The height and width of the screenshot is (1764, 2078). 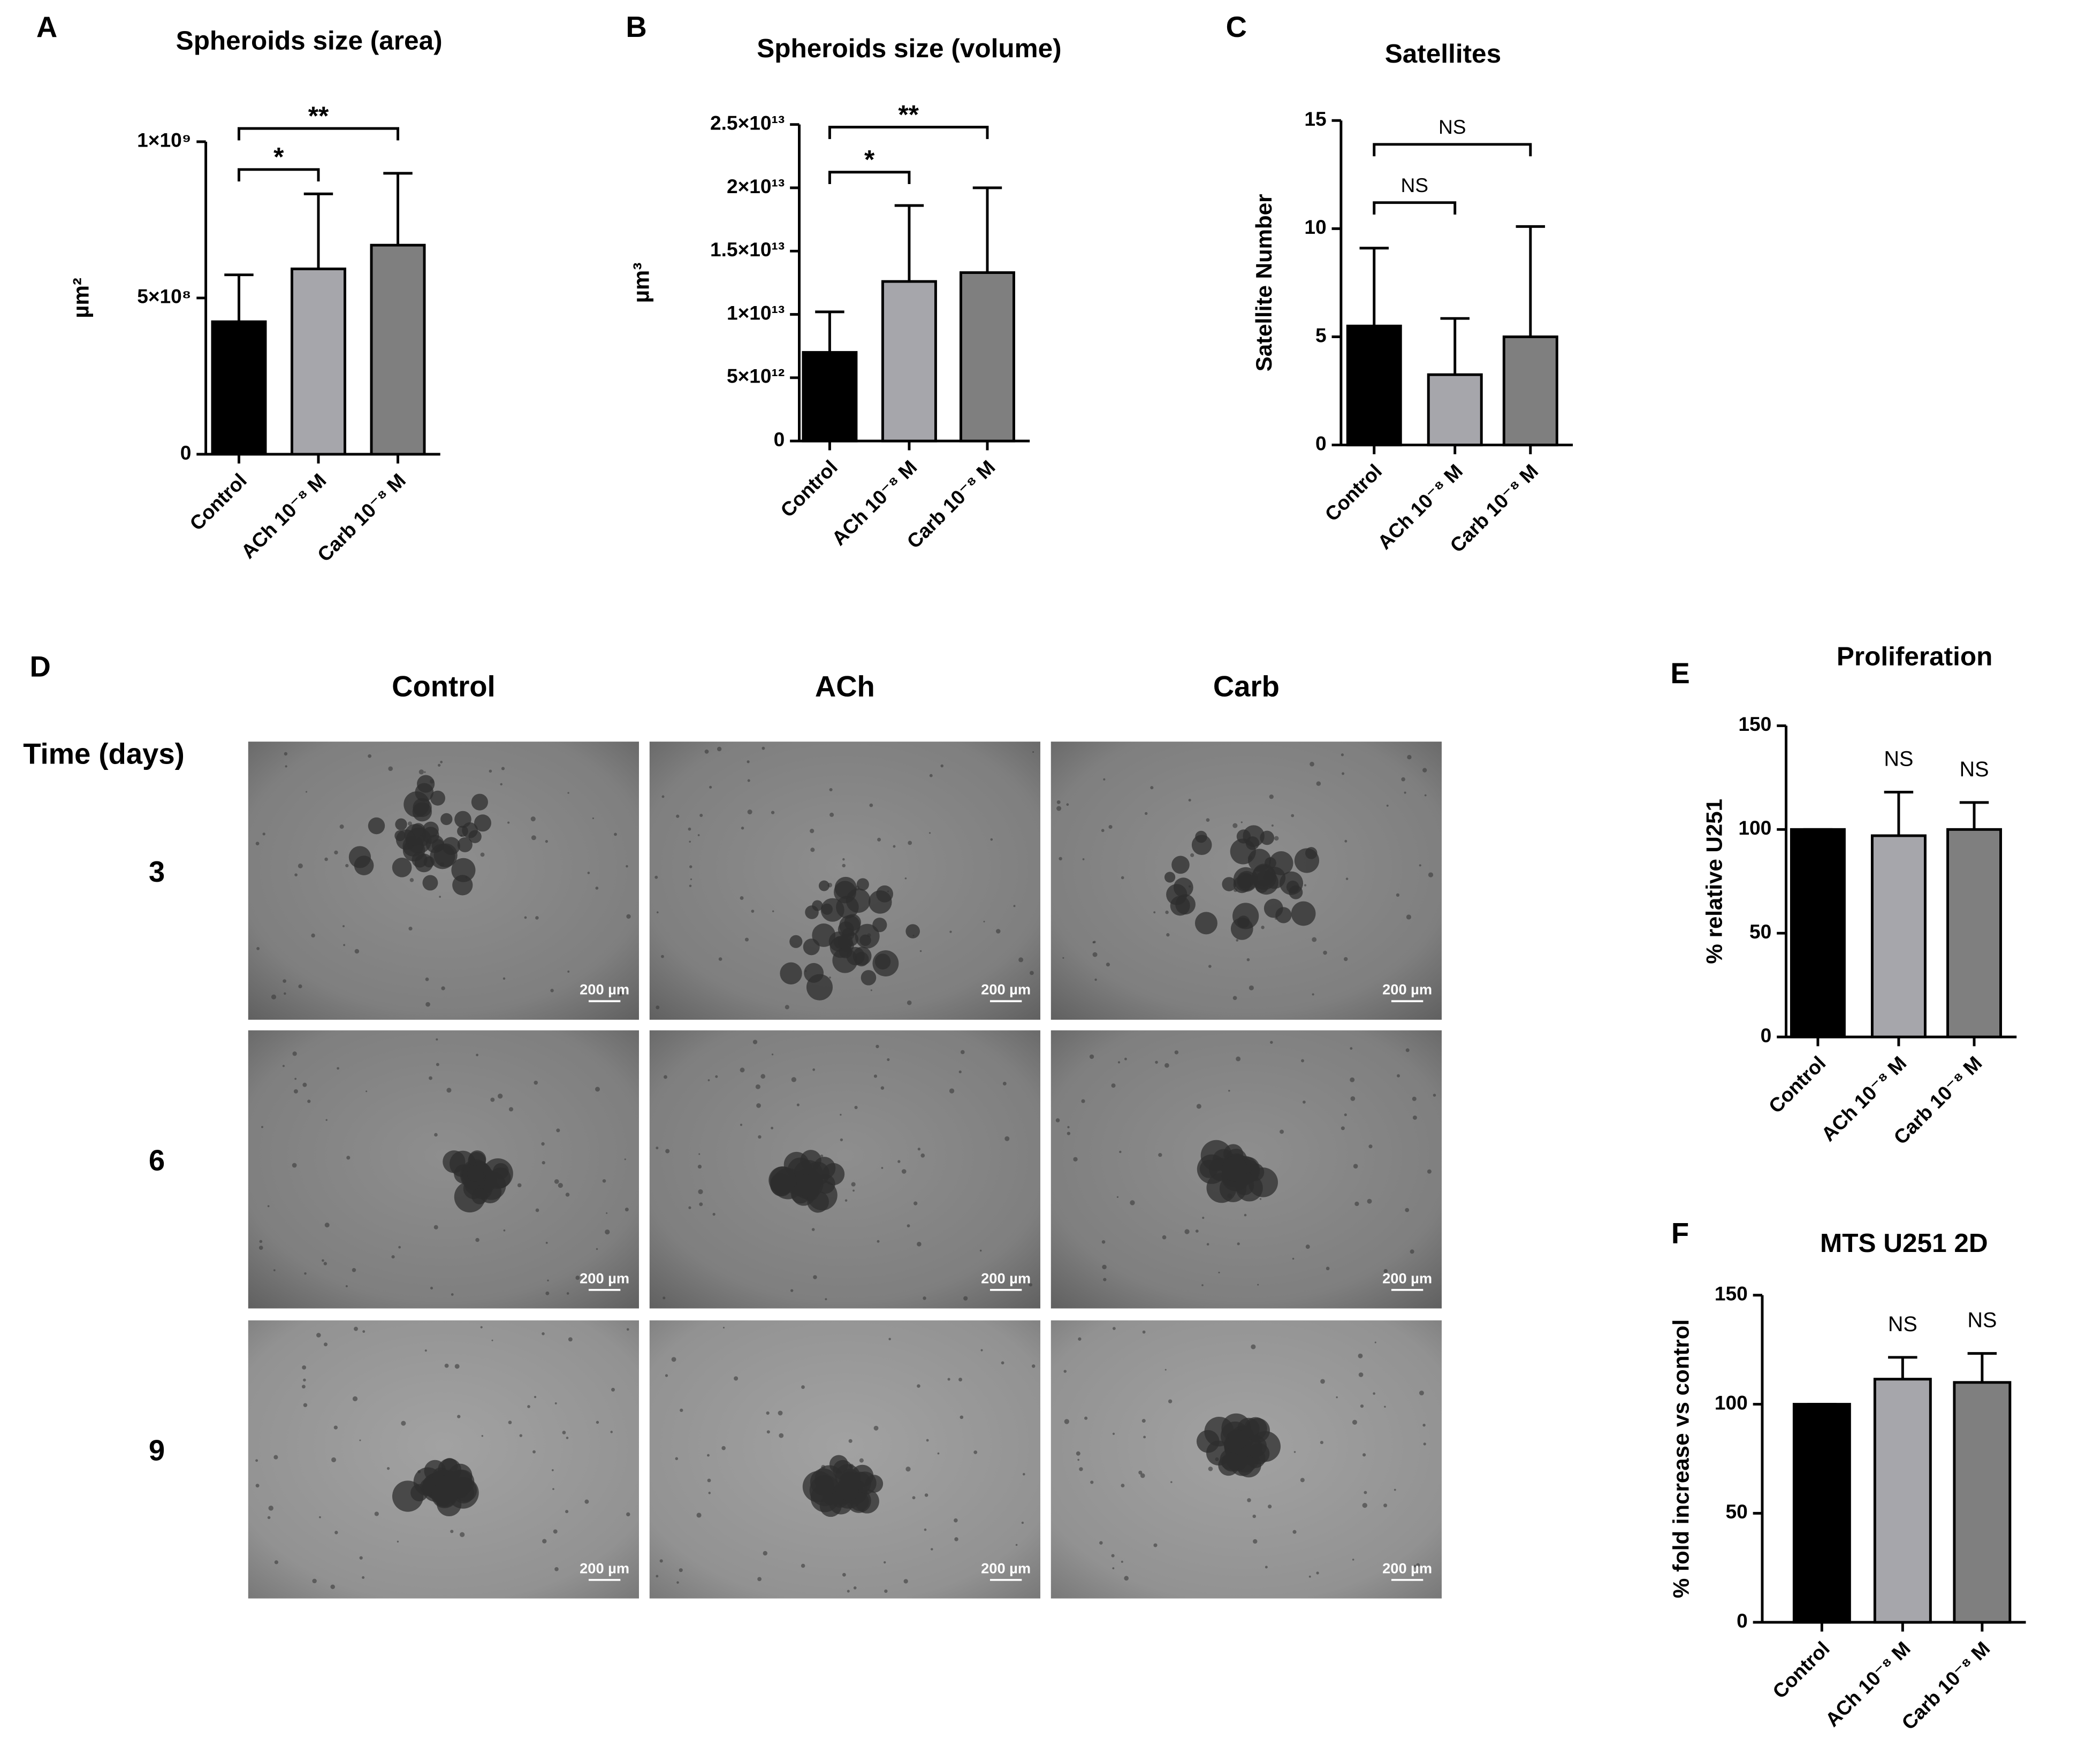 I want to click on y-tick-label: 1.5×10¹³, so click(x=747, y=249).